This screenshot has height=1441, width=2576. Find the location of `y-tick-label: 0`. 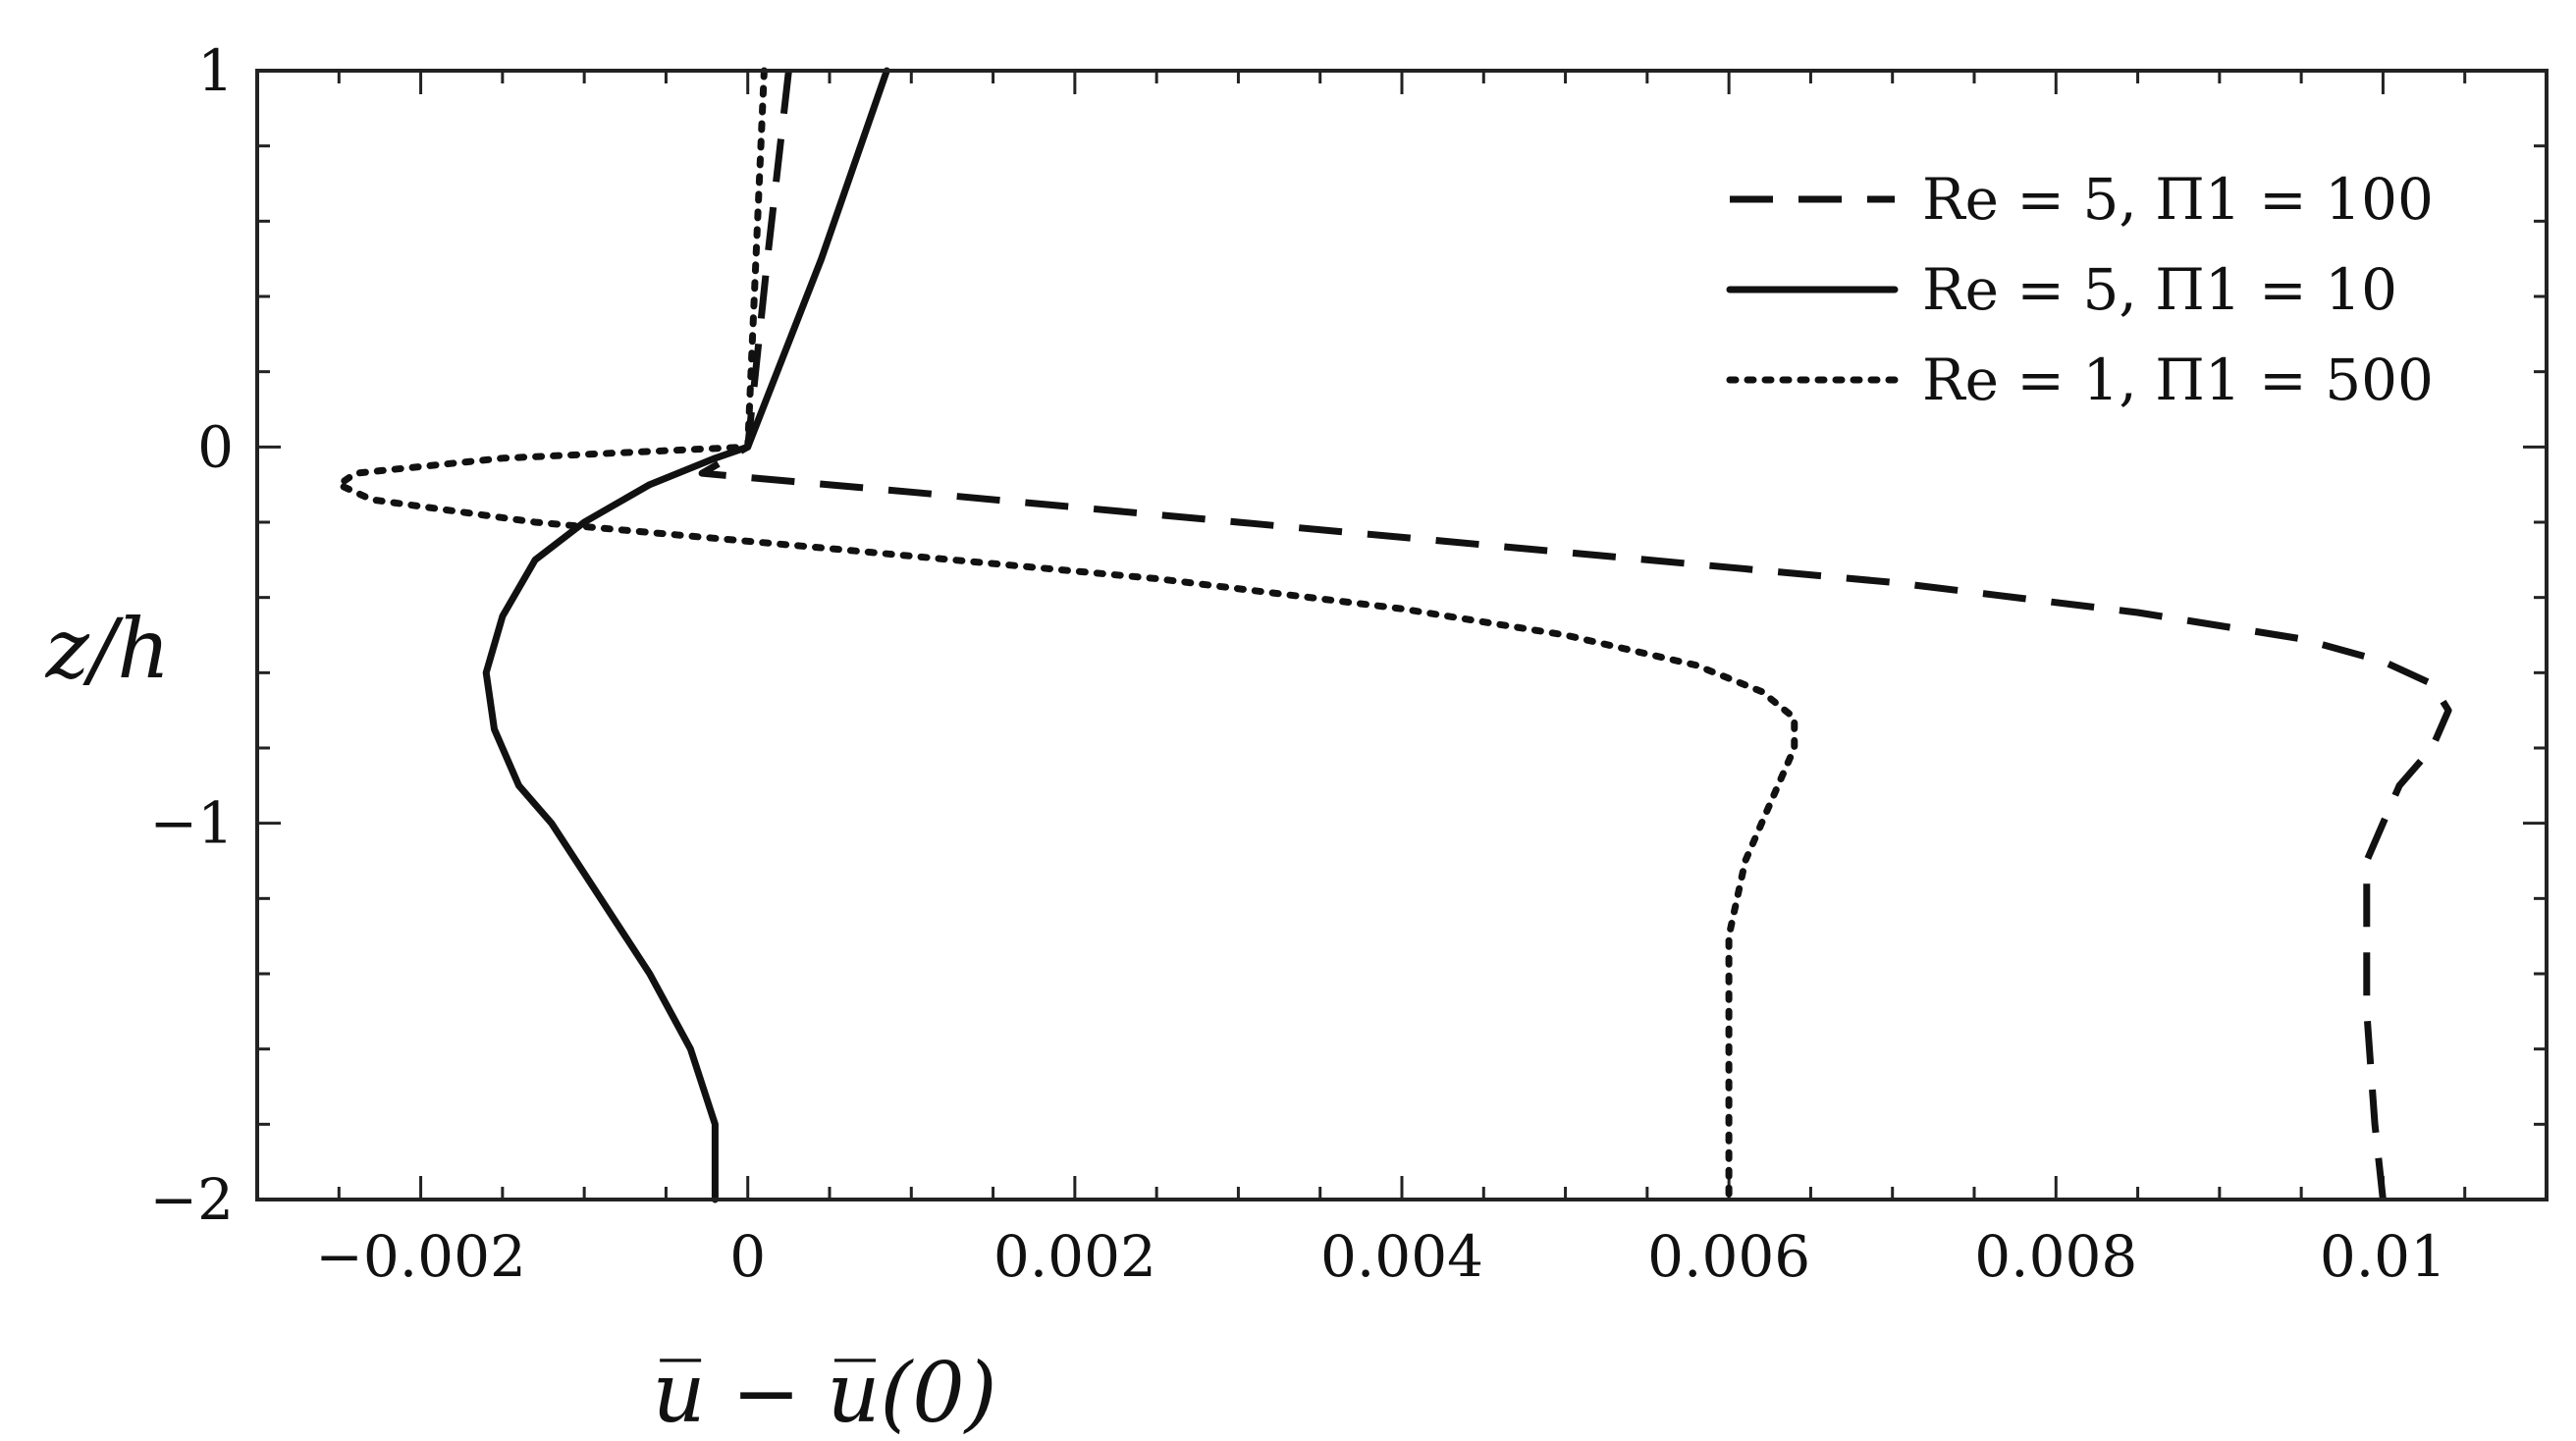

y-tick-label: 0 is located at coordinates (215, 446).